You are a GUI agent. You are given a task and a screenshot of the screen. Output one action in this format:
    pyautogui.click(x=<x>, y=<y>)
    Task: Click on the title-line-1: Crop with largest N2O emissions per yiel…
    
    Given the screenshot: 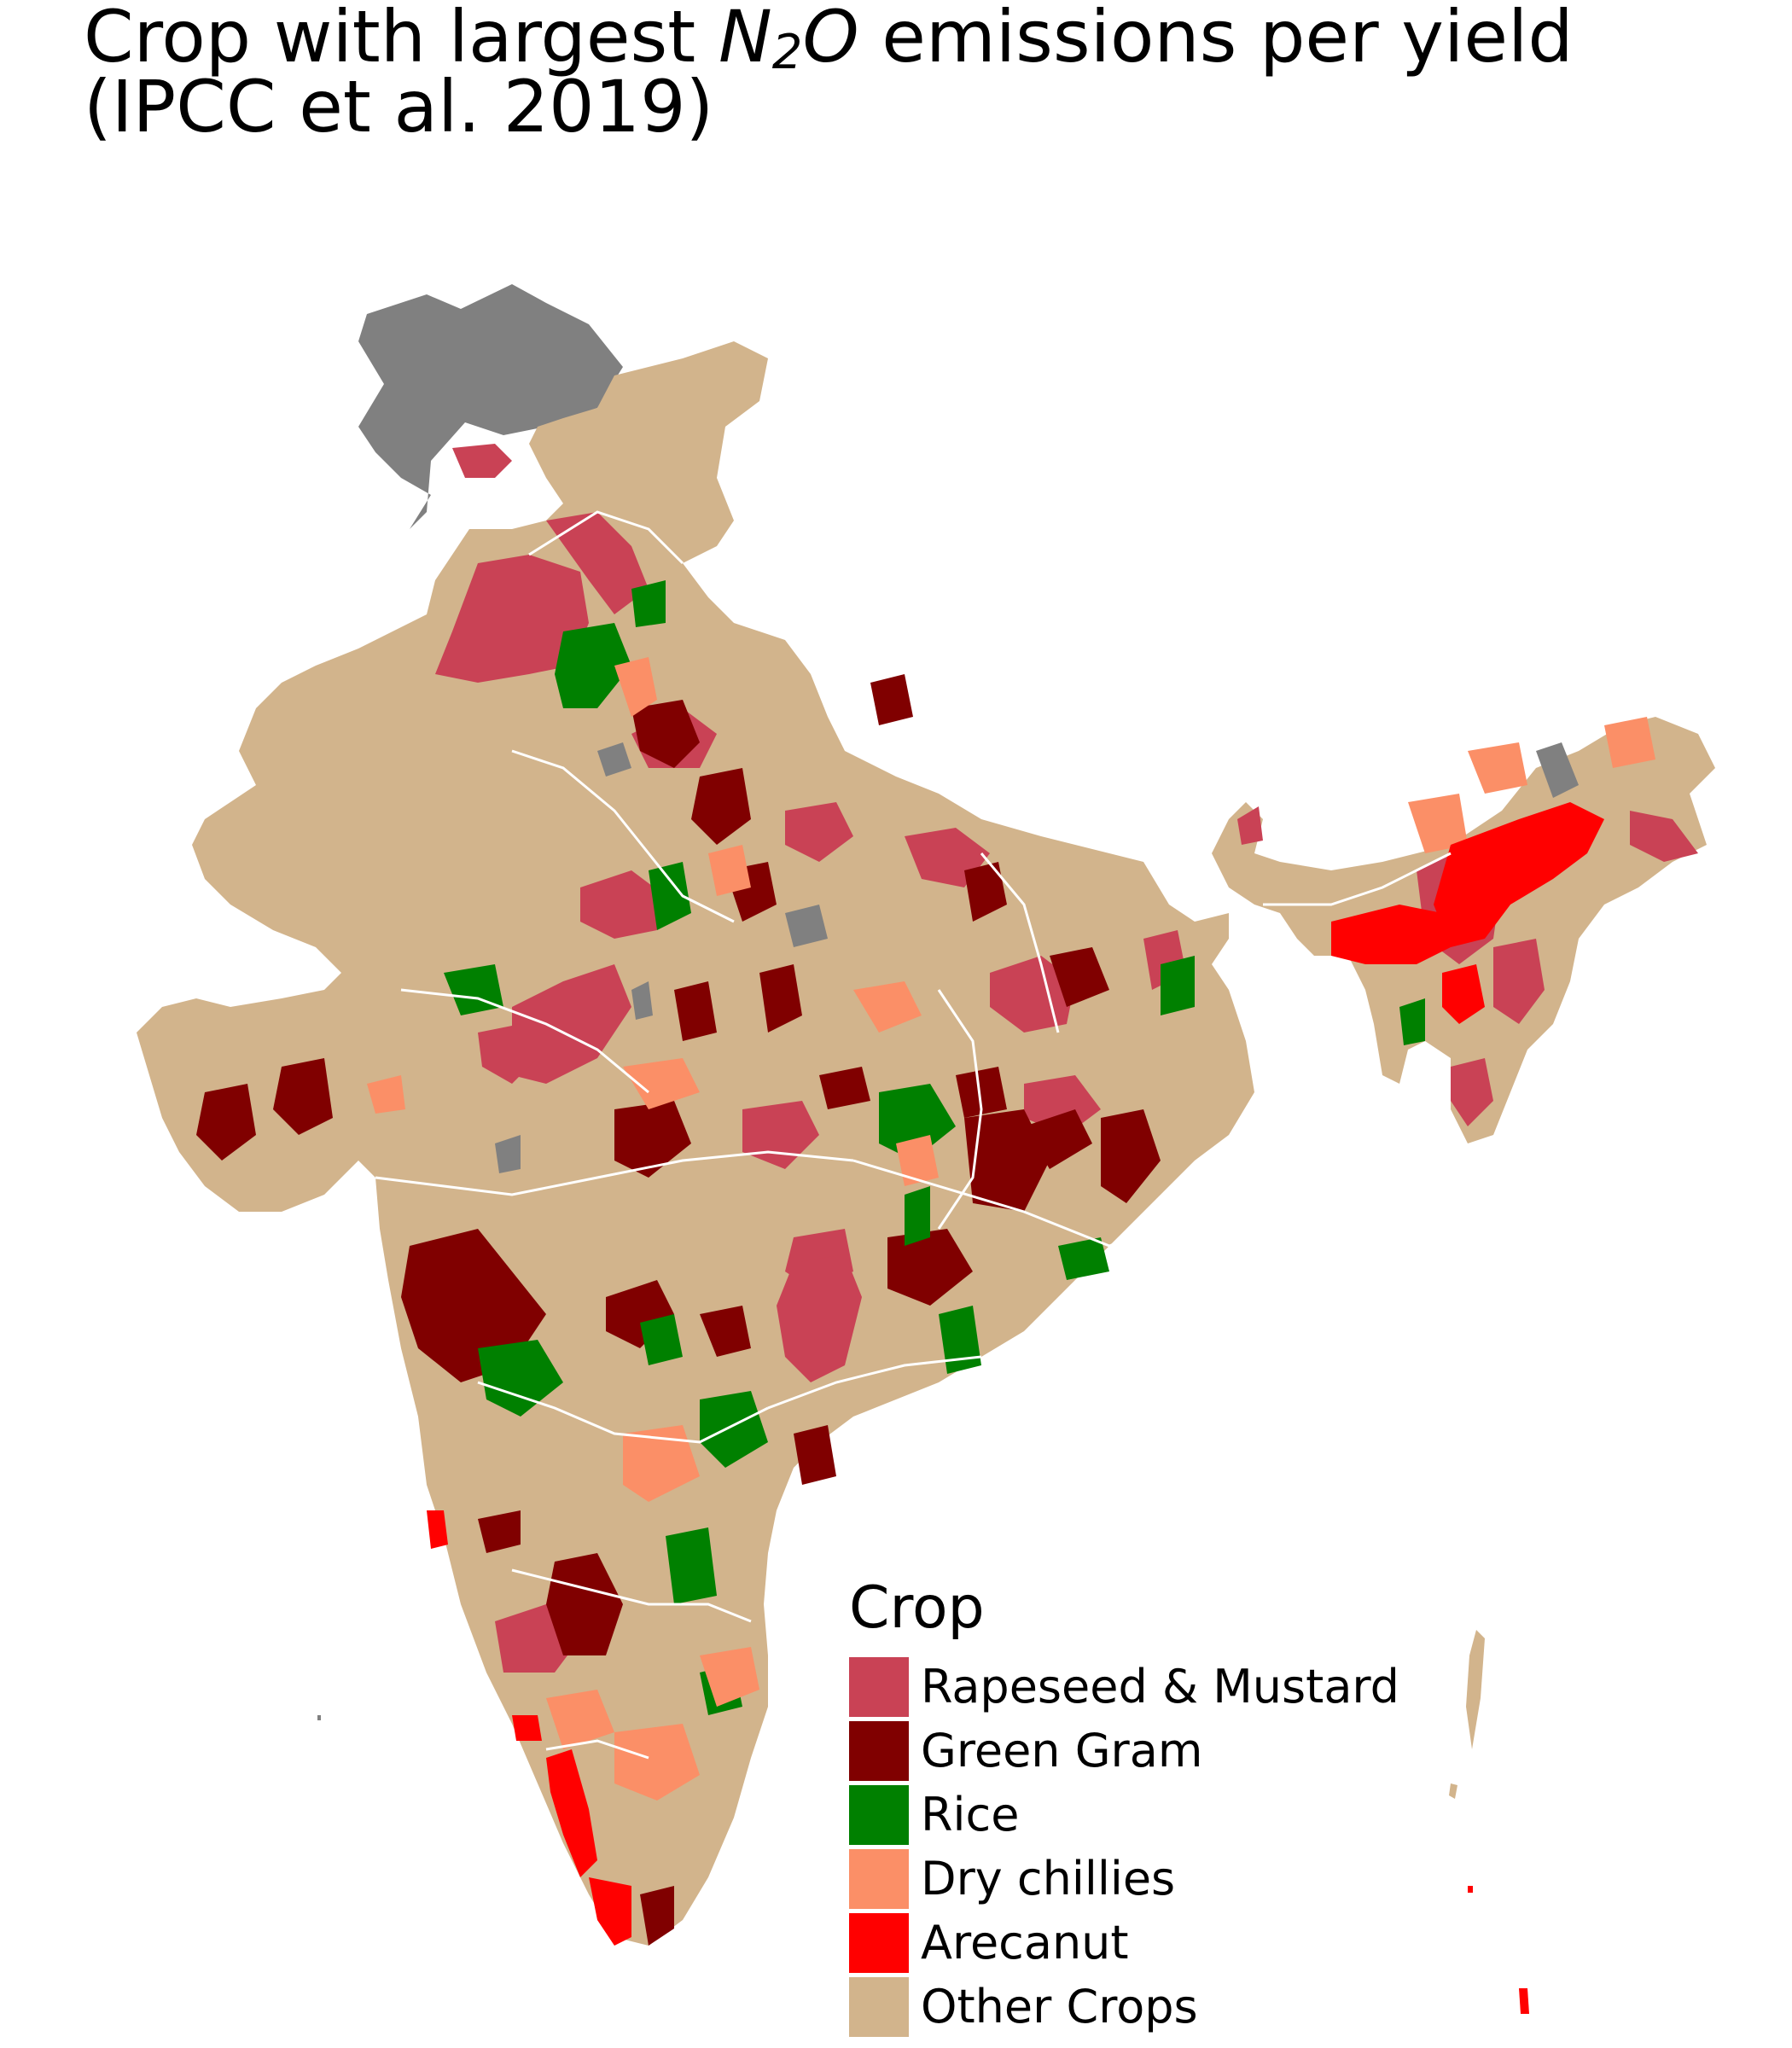 What is the action you would take?
    pyautogui.click(x=829, y=39)
    